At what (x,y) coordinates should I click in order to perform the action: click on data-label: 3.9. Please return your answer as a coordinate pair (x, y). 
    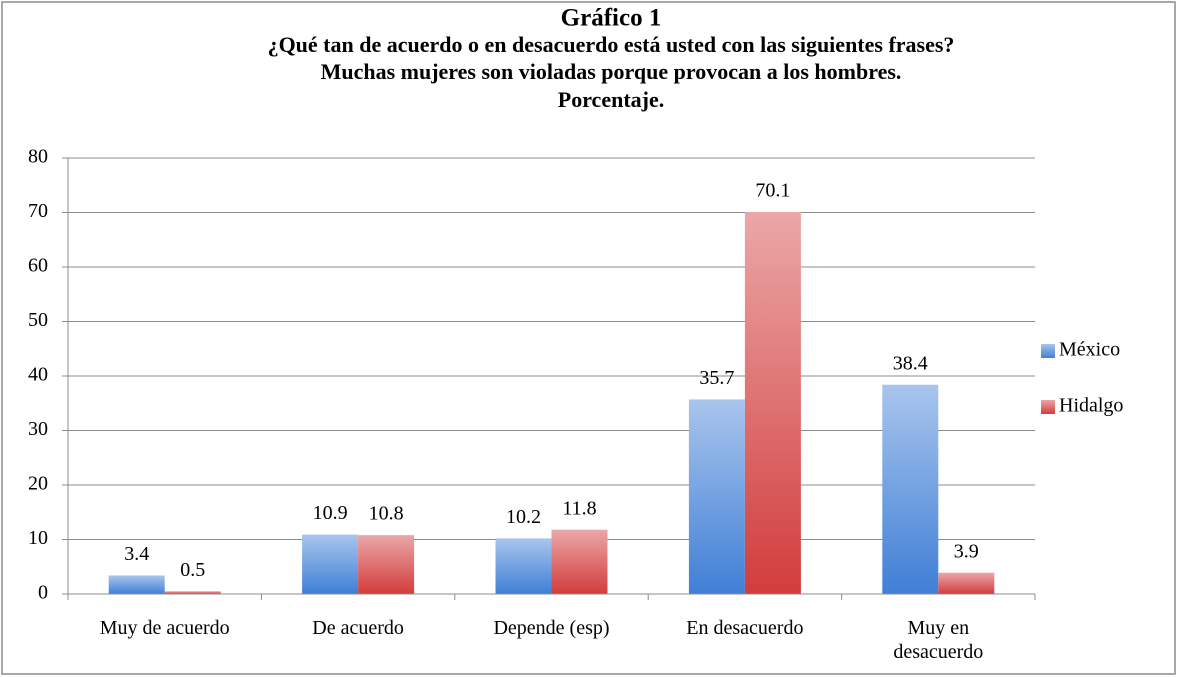
    Looking at the image, I should click on (966, 551).